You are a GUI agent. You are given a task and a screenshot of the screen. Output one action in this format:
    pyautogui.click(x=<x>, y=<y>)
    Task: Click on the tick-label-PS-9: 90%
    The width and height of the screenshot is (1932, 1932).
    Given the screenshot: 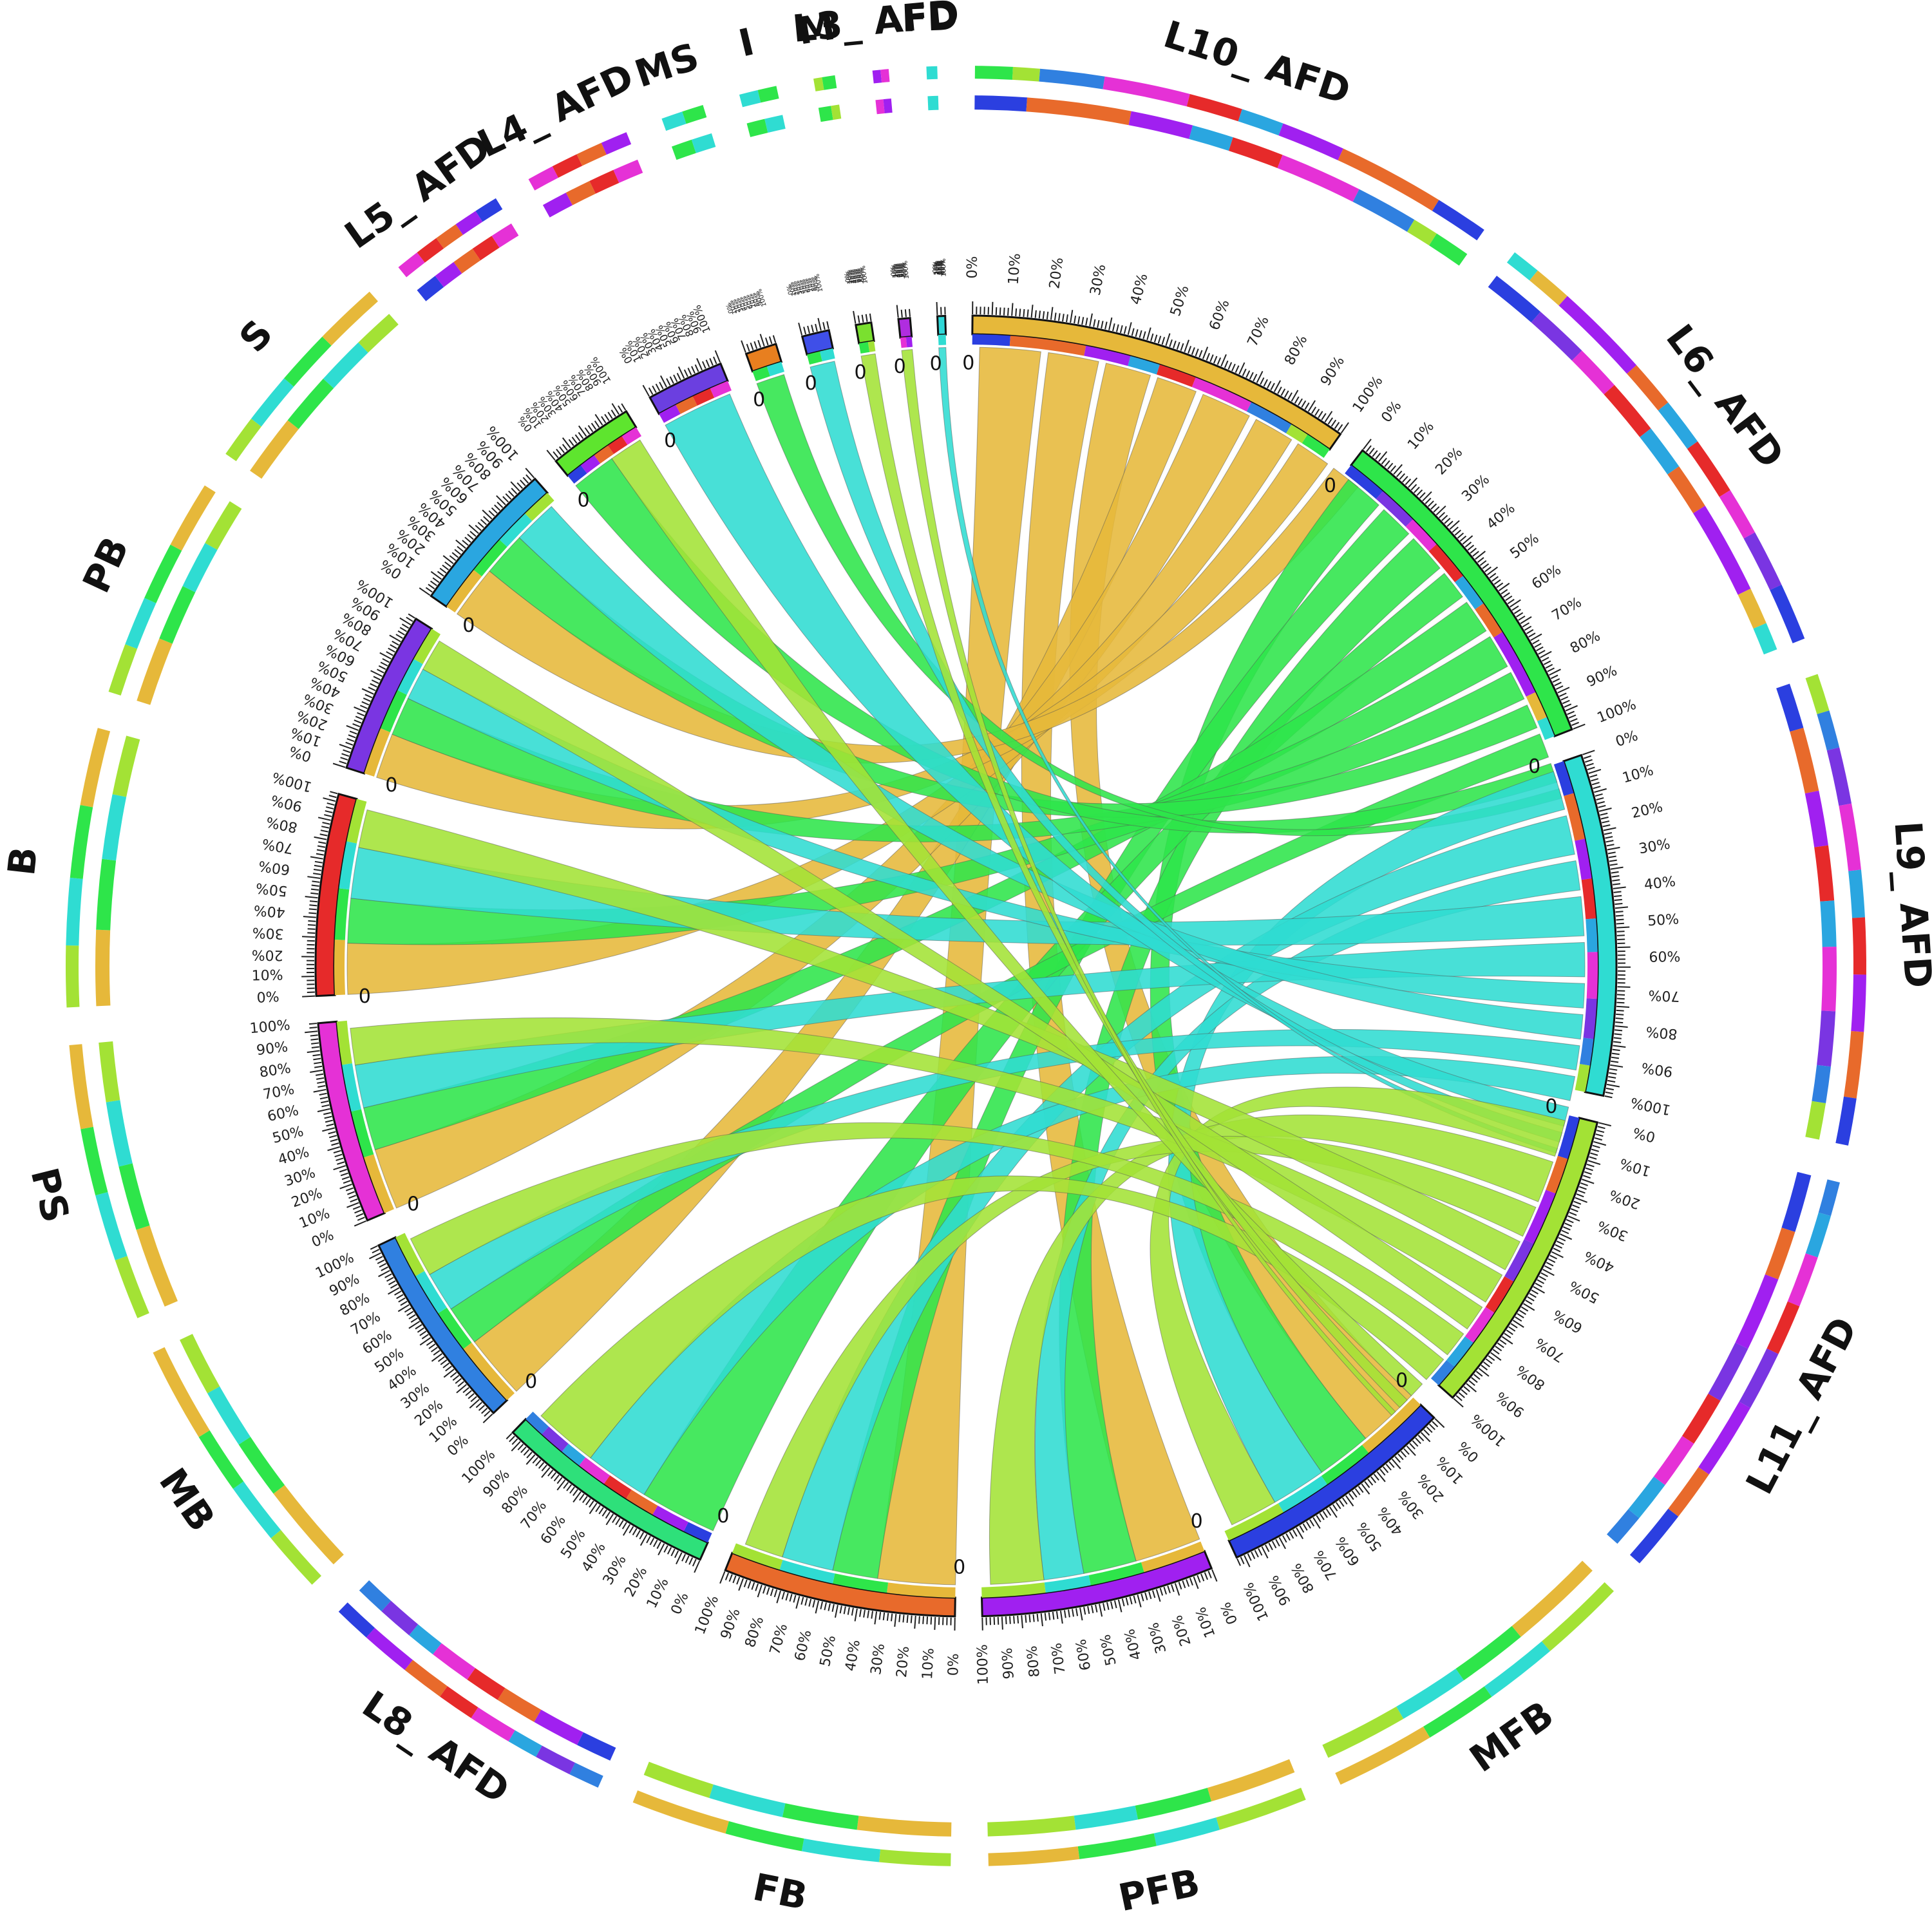 What is the action you would take?
    pyautogui.click(x=272, y=1049)
    